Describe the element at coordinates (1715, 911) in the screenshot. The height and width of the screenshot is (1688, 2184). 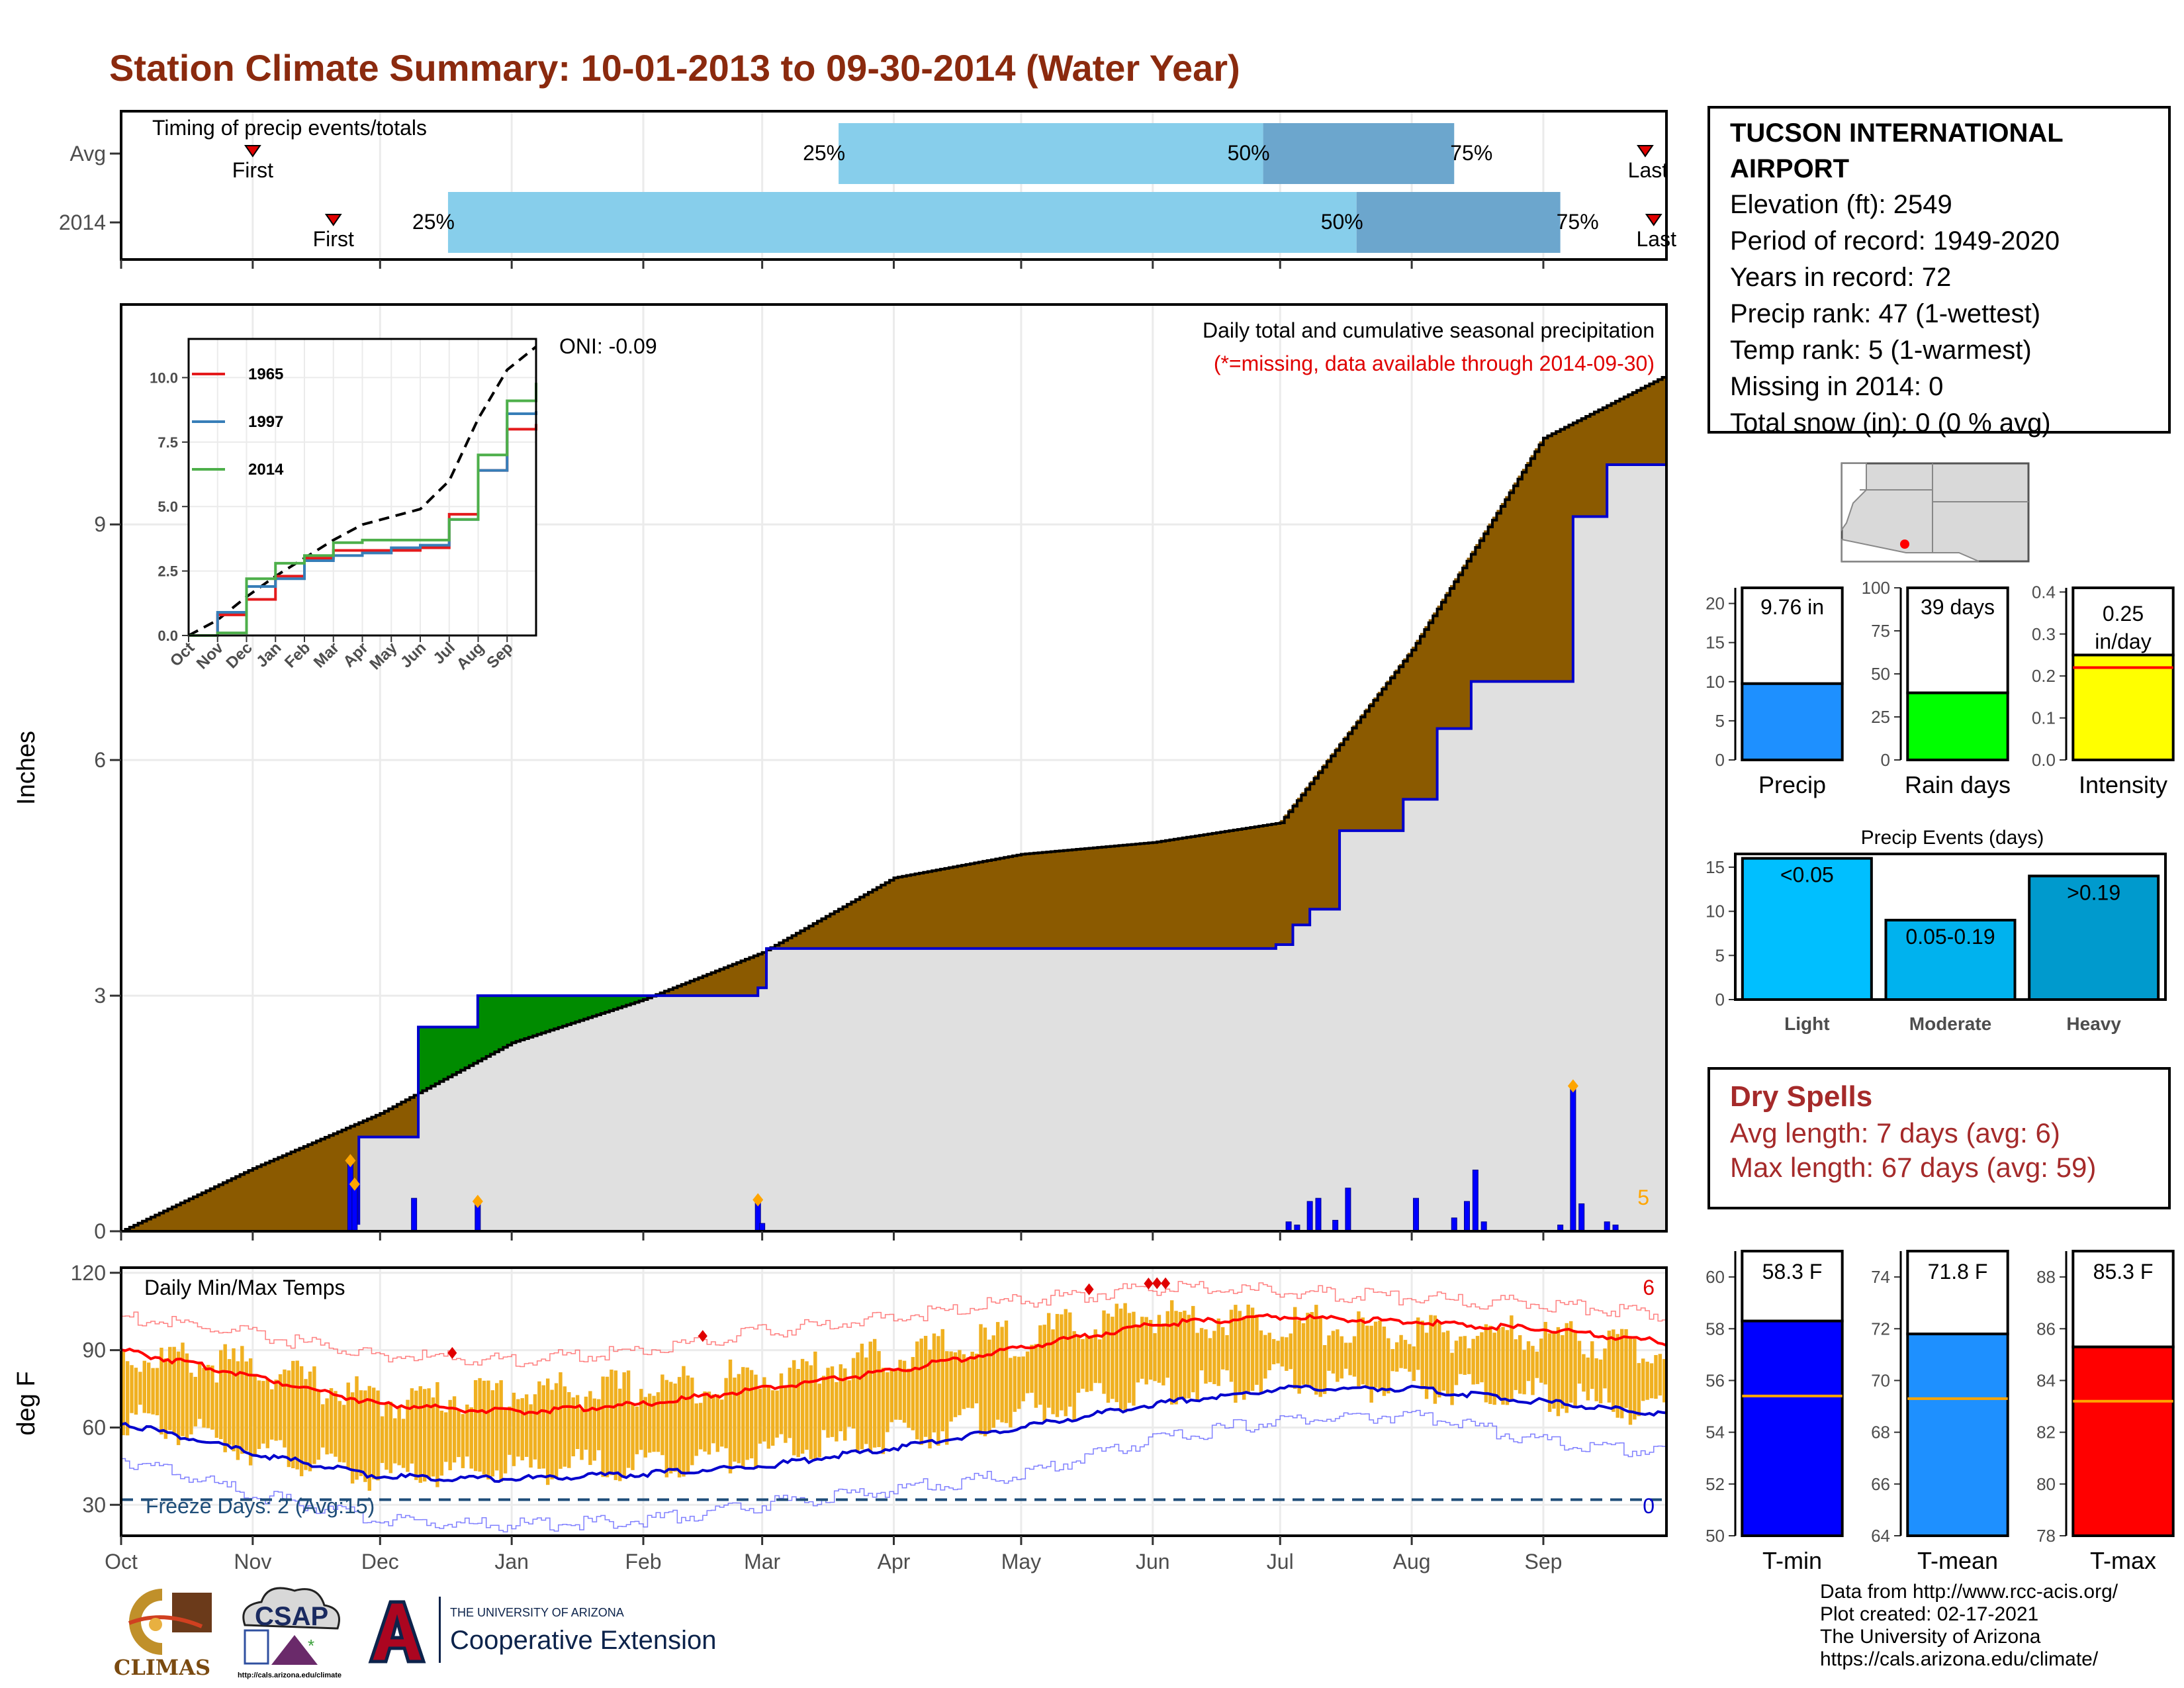
I see `events-ytick-label: 10` at that location.